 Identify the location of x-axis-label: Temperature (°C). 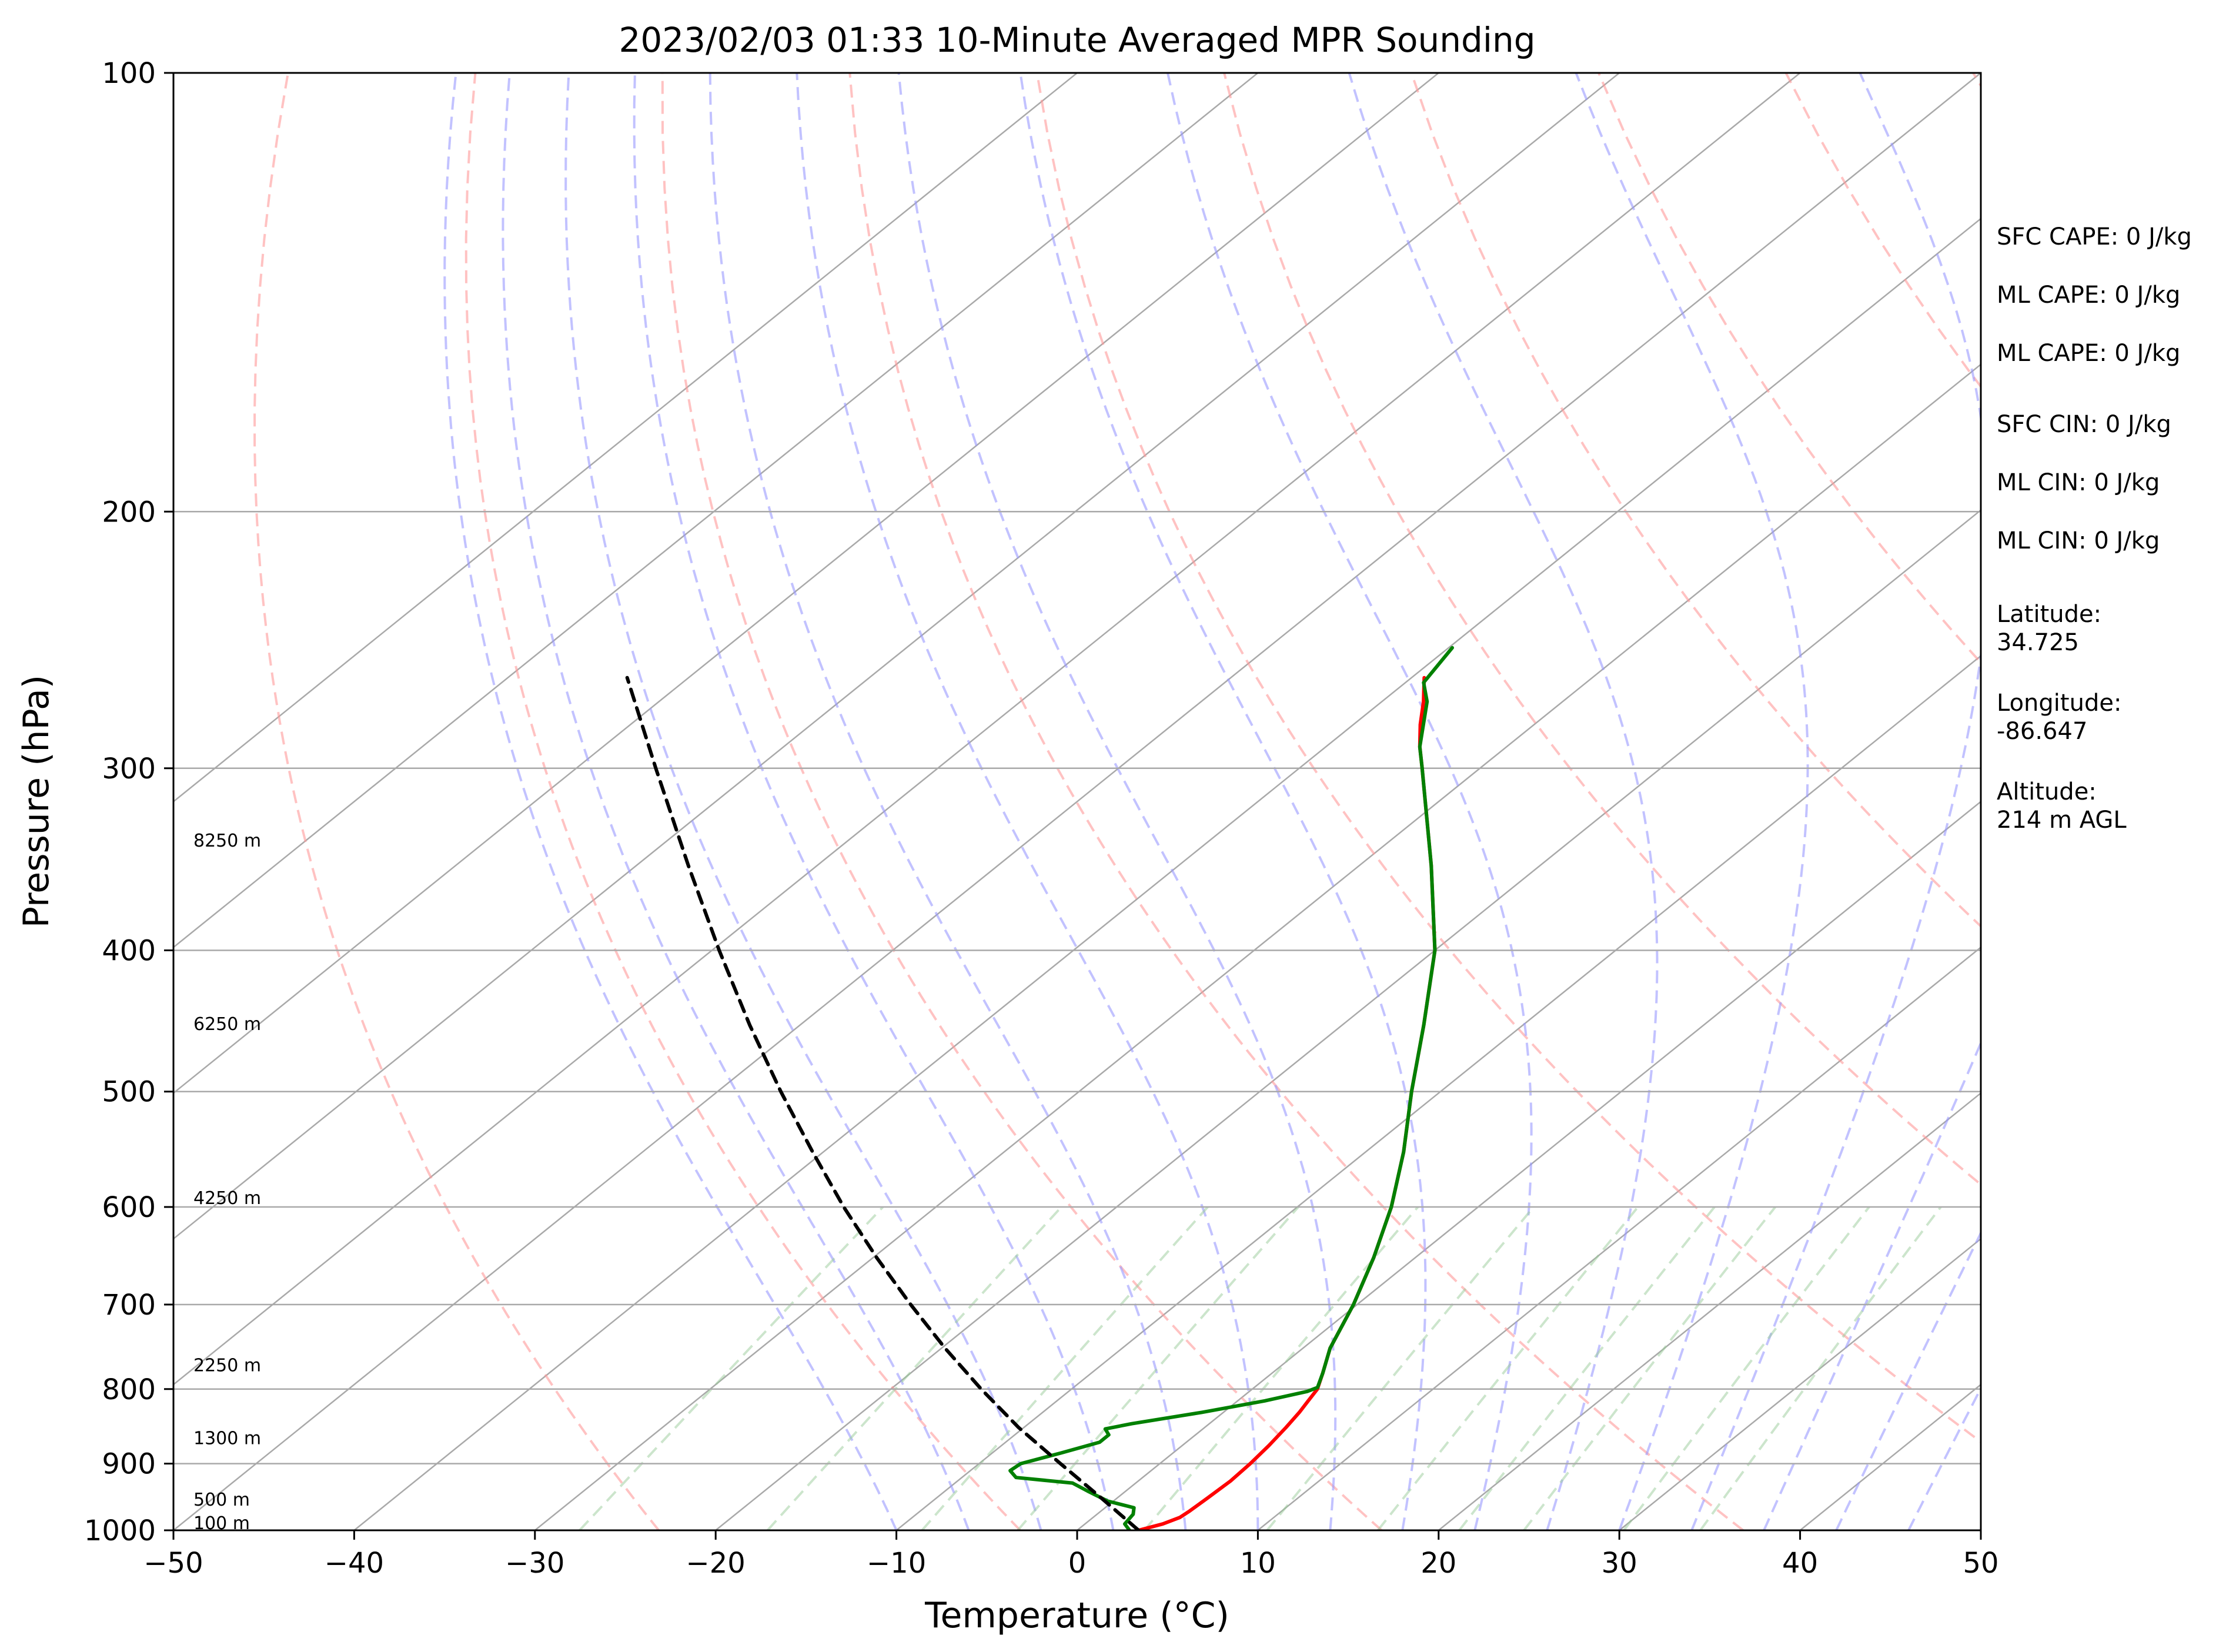
(1077, 1616).